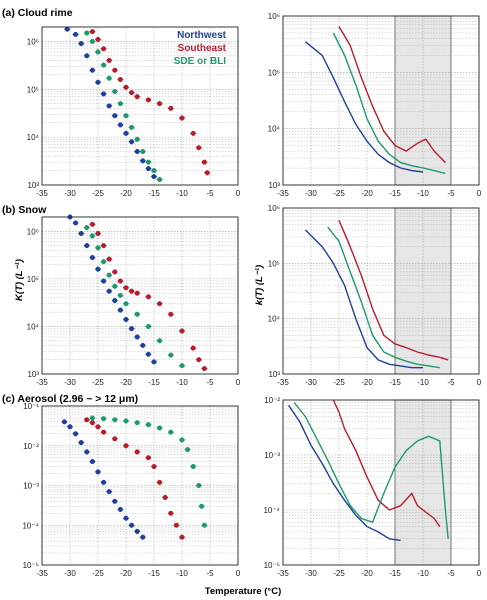 This screenshot has height=600, width=487. I want to click on x-tick-label: -5, so click(210, 573).